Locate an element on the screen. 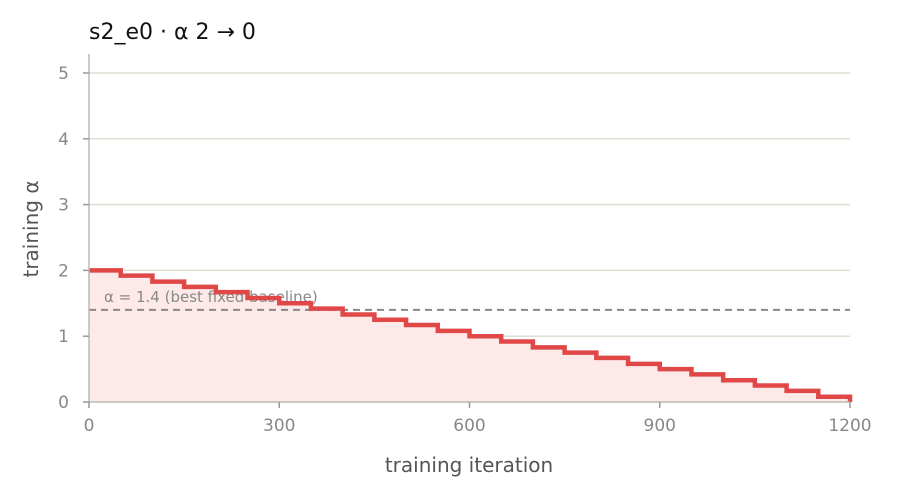 This screenshot has height=497, width=898. chart-title: s2_e0 · α 2 → 0 is located at coordinates (172, 32).